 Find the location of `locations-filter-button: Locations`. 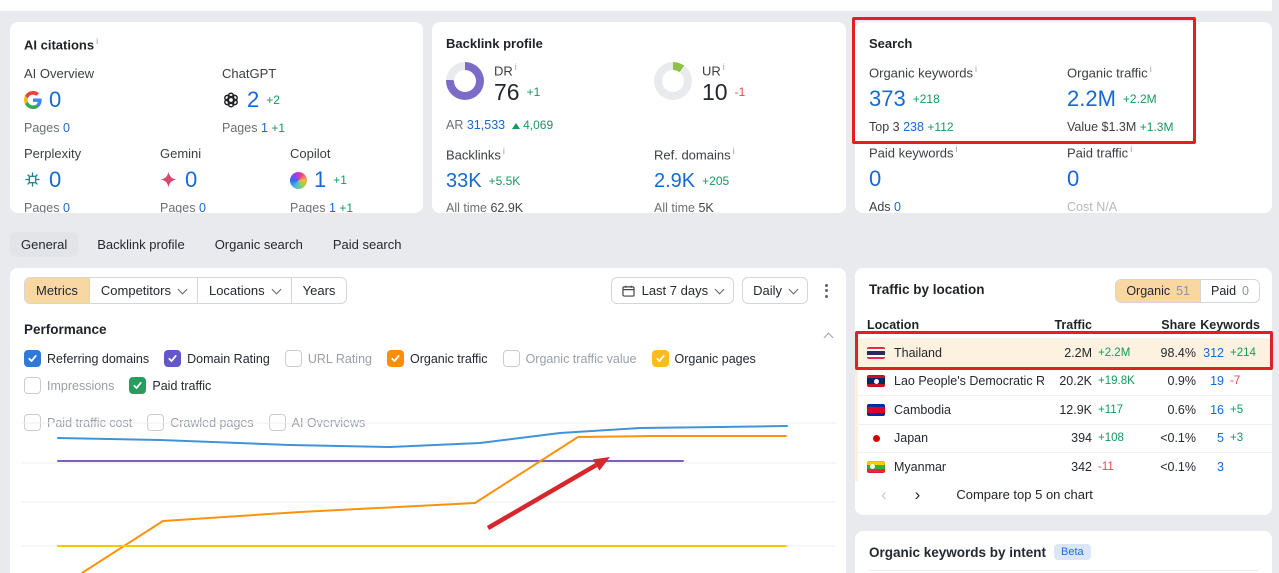

locations-filter-button: Locations is located at coordinates (243, 290).